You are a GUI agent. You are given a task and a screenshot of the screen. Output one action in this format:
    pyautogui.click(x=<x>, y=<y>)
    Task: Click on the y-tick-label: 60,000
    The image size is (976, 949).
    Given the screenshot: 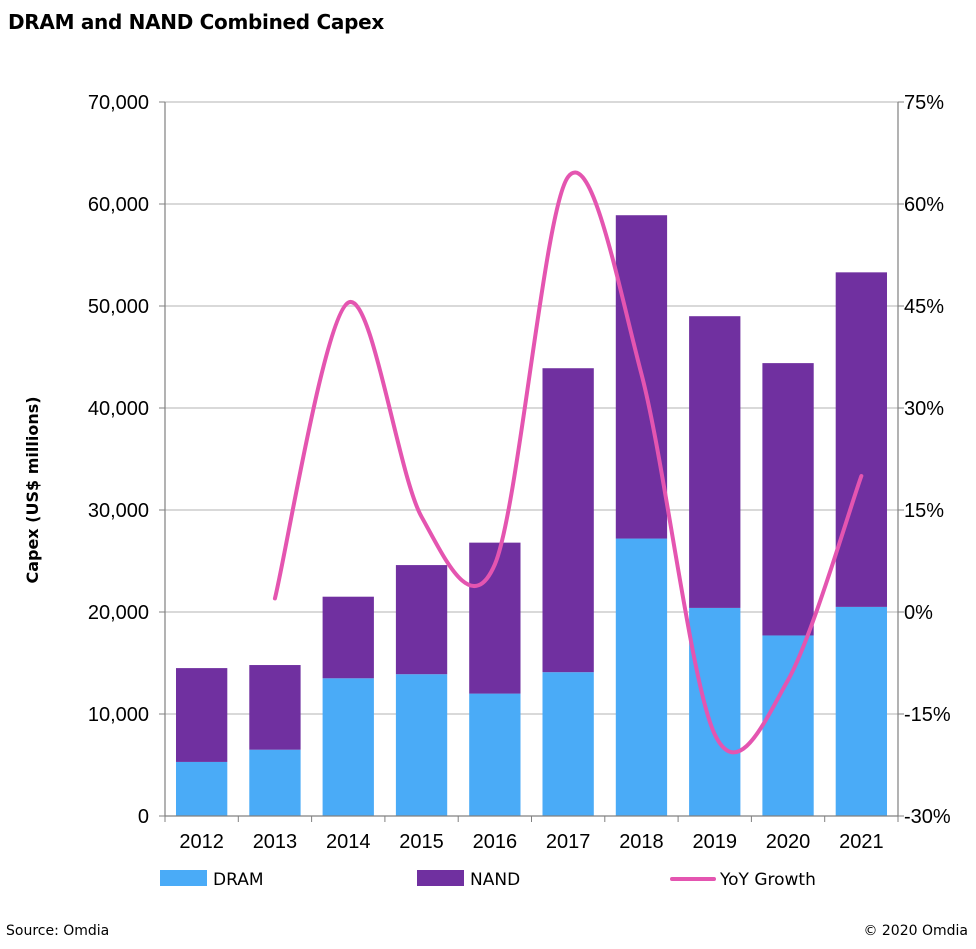 What is the action you would take?
    pyautogui.click(x=118, y=205)
    